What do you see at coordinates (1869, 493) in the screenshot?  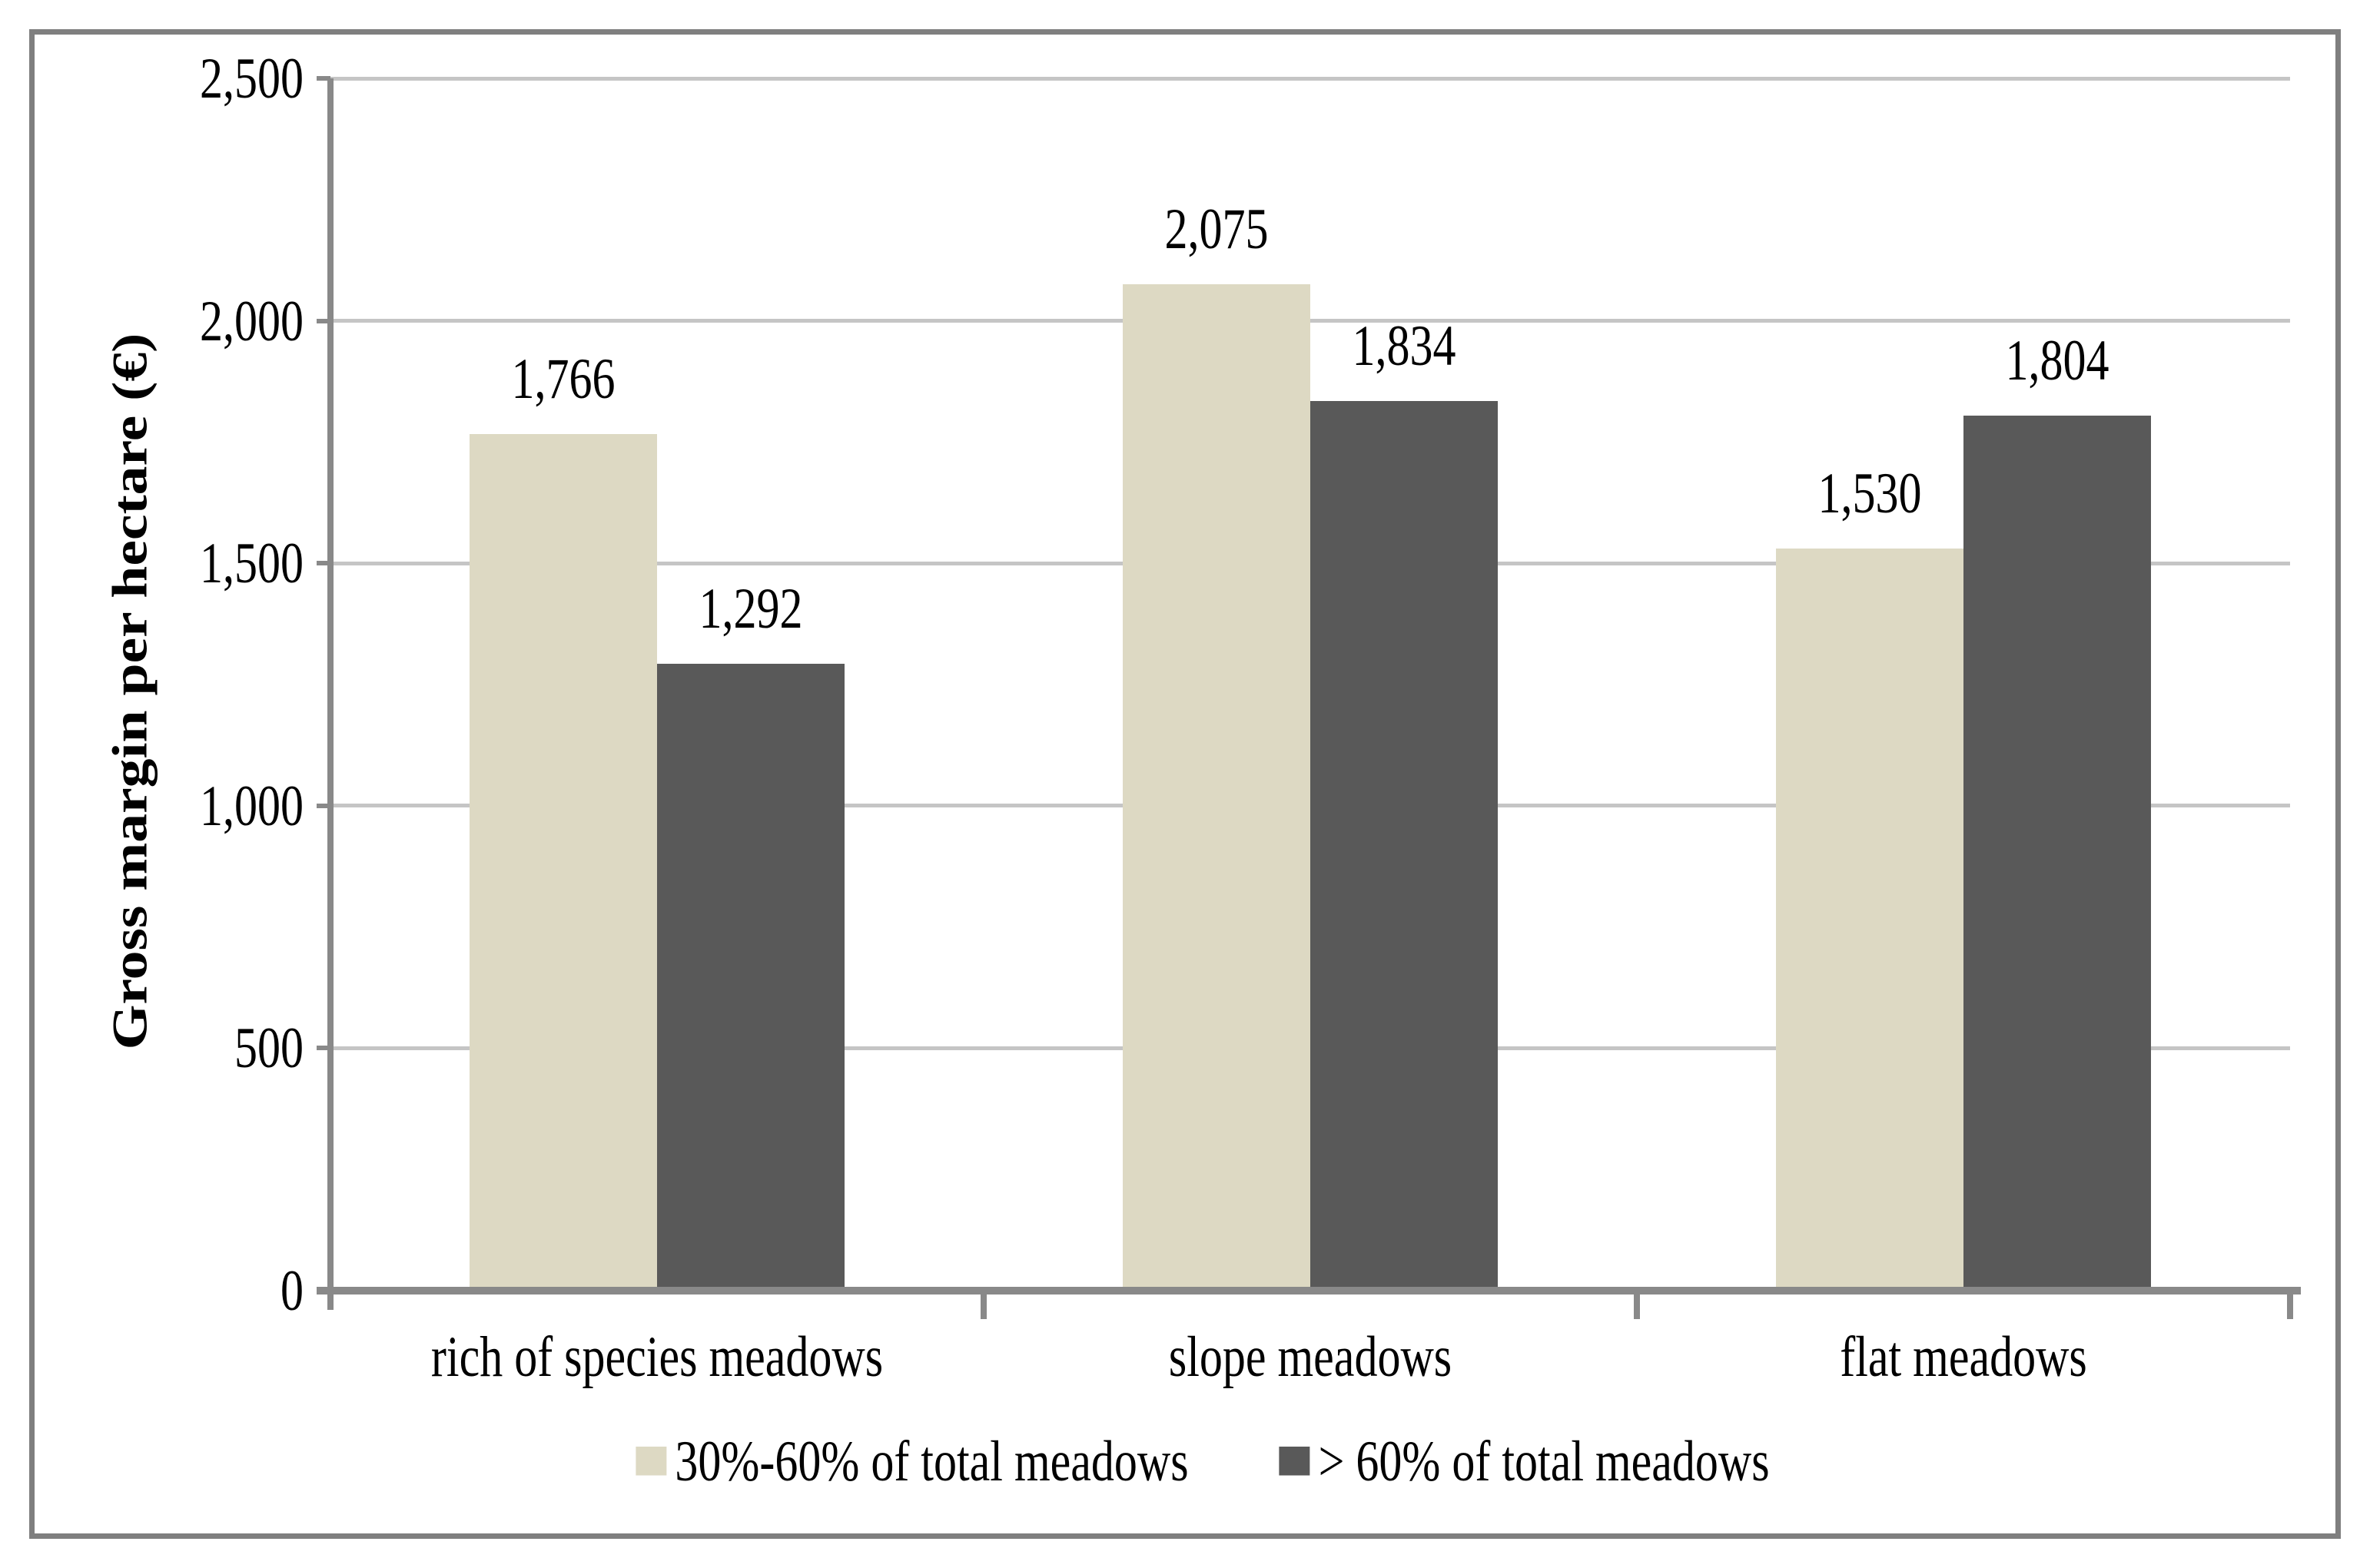 I see `bar-value-label: 1,530` at bounding box center [1869, 493].